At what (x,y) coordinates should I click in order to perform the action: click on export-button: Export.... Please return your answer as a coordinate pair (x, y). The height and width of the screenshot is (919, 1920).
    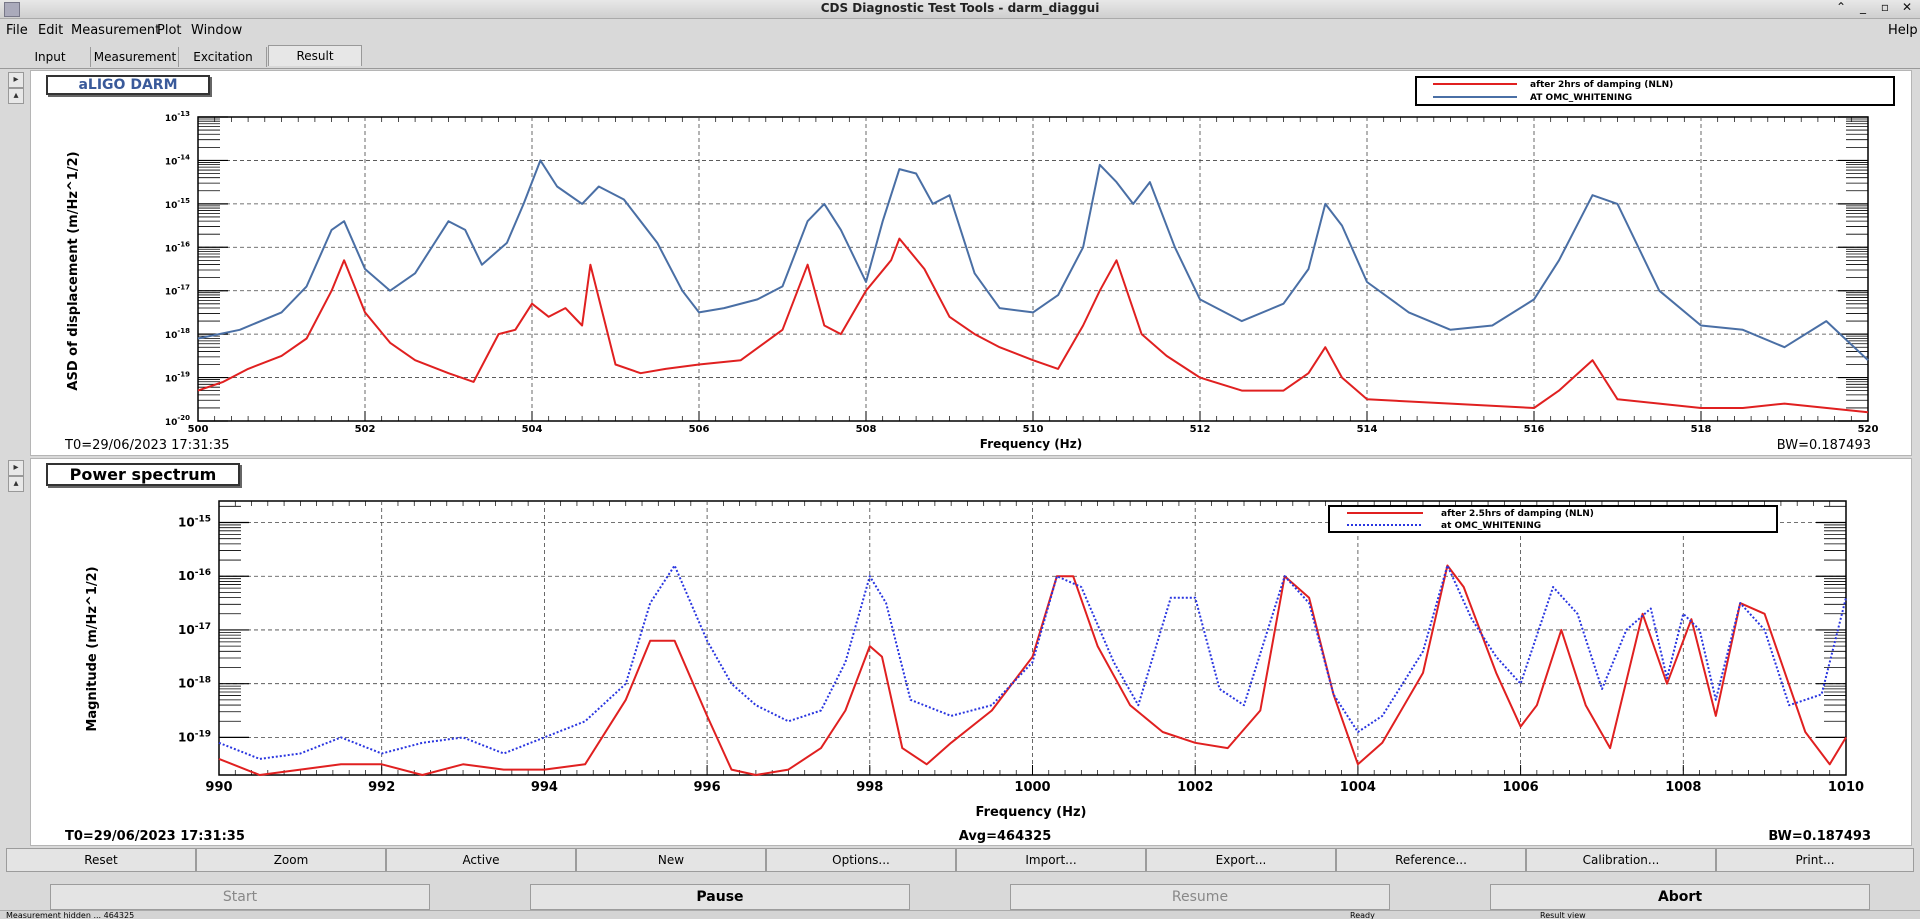
    Looking at the image, I should click on (1241, 860).